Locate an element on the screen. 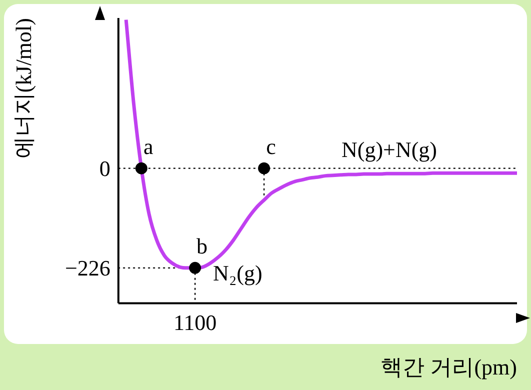 The width and height of the screenshot is (531, 390). y-axis-title: 에너지(kJ/mol) is located at coordinates (23, 88).